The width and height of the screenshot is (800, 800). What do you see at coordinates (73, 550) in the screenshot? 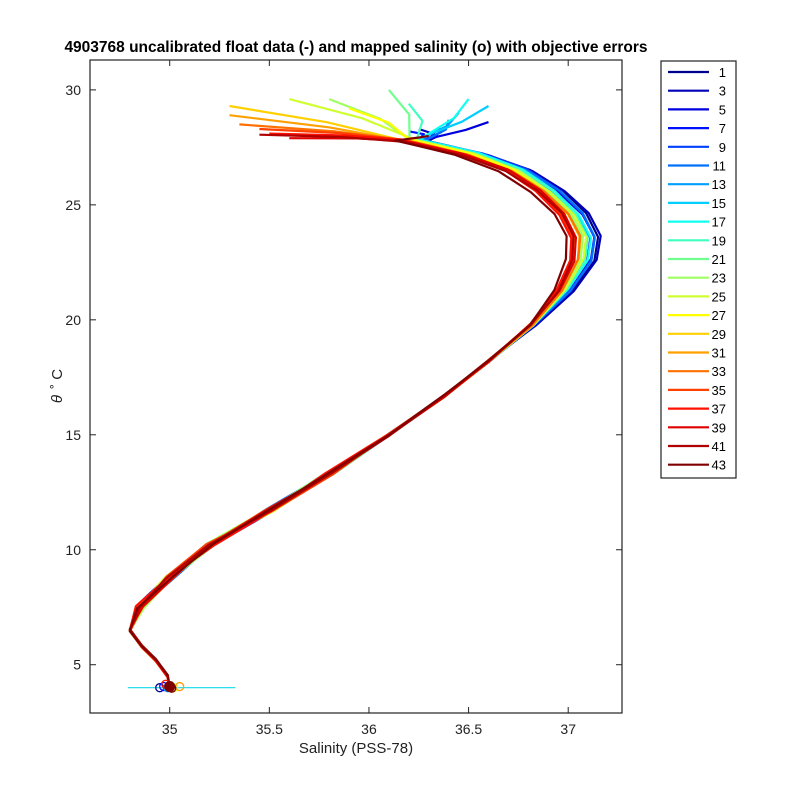
I see `y-tick-label: 10` at bounding box center [73, 550].